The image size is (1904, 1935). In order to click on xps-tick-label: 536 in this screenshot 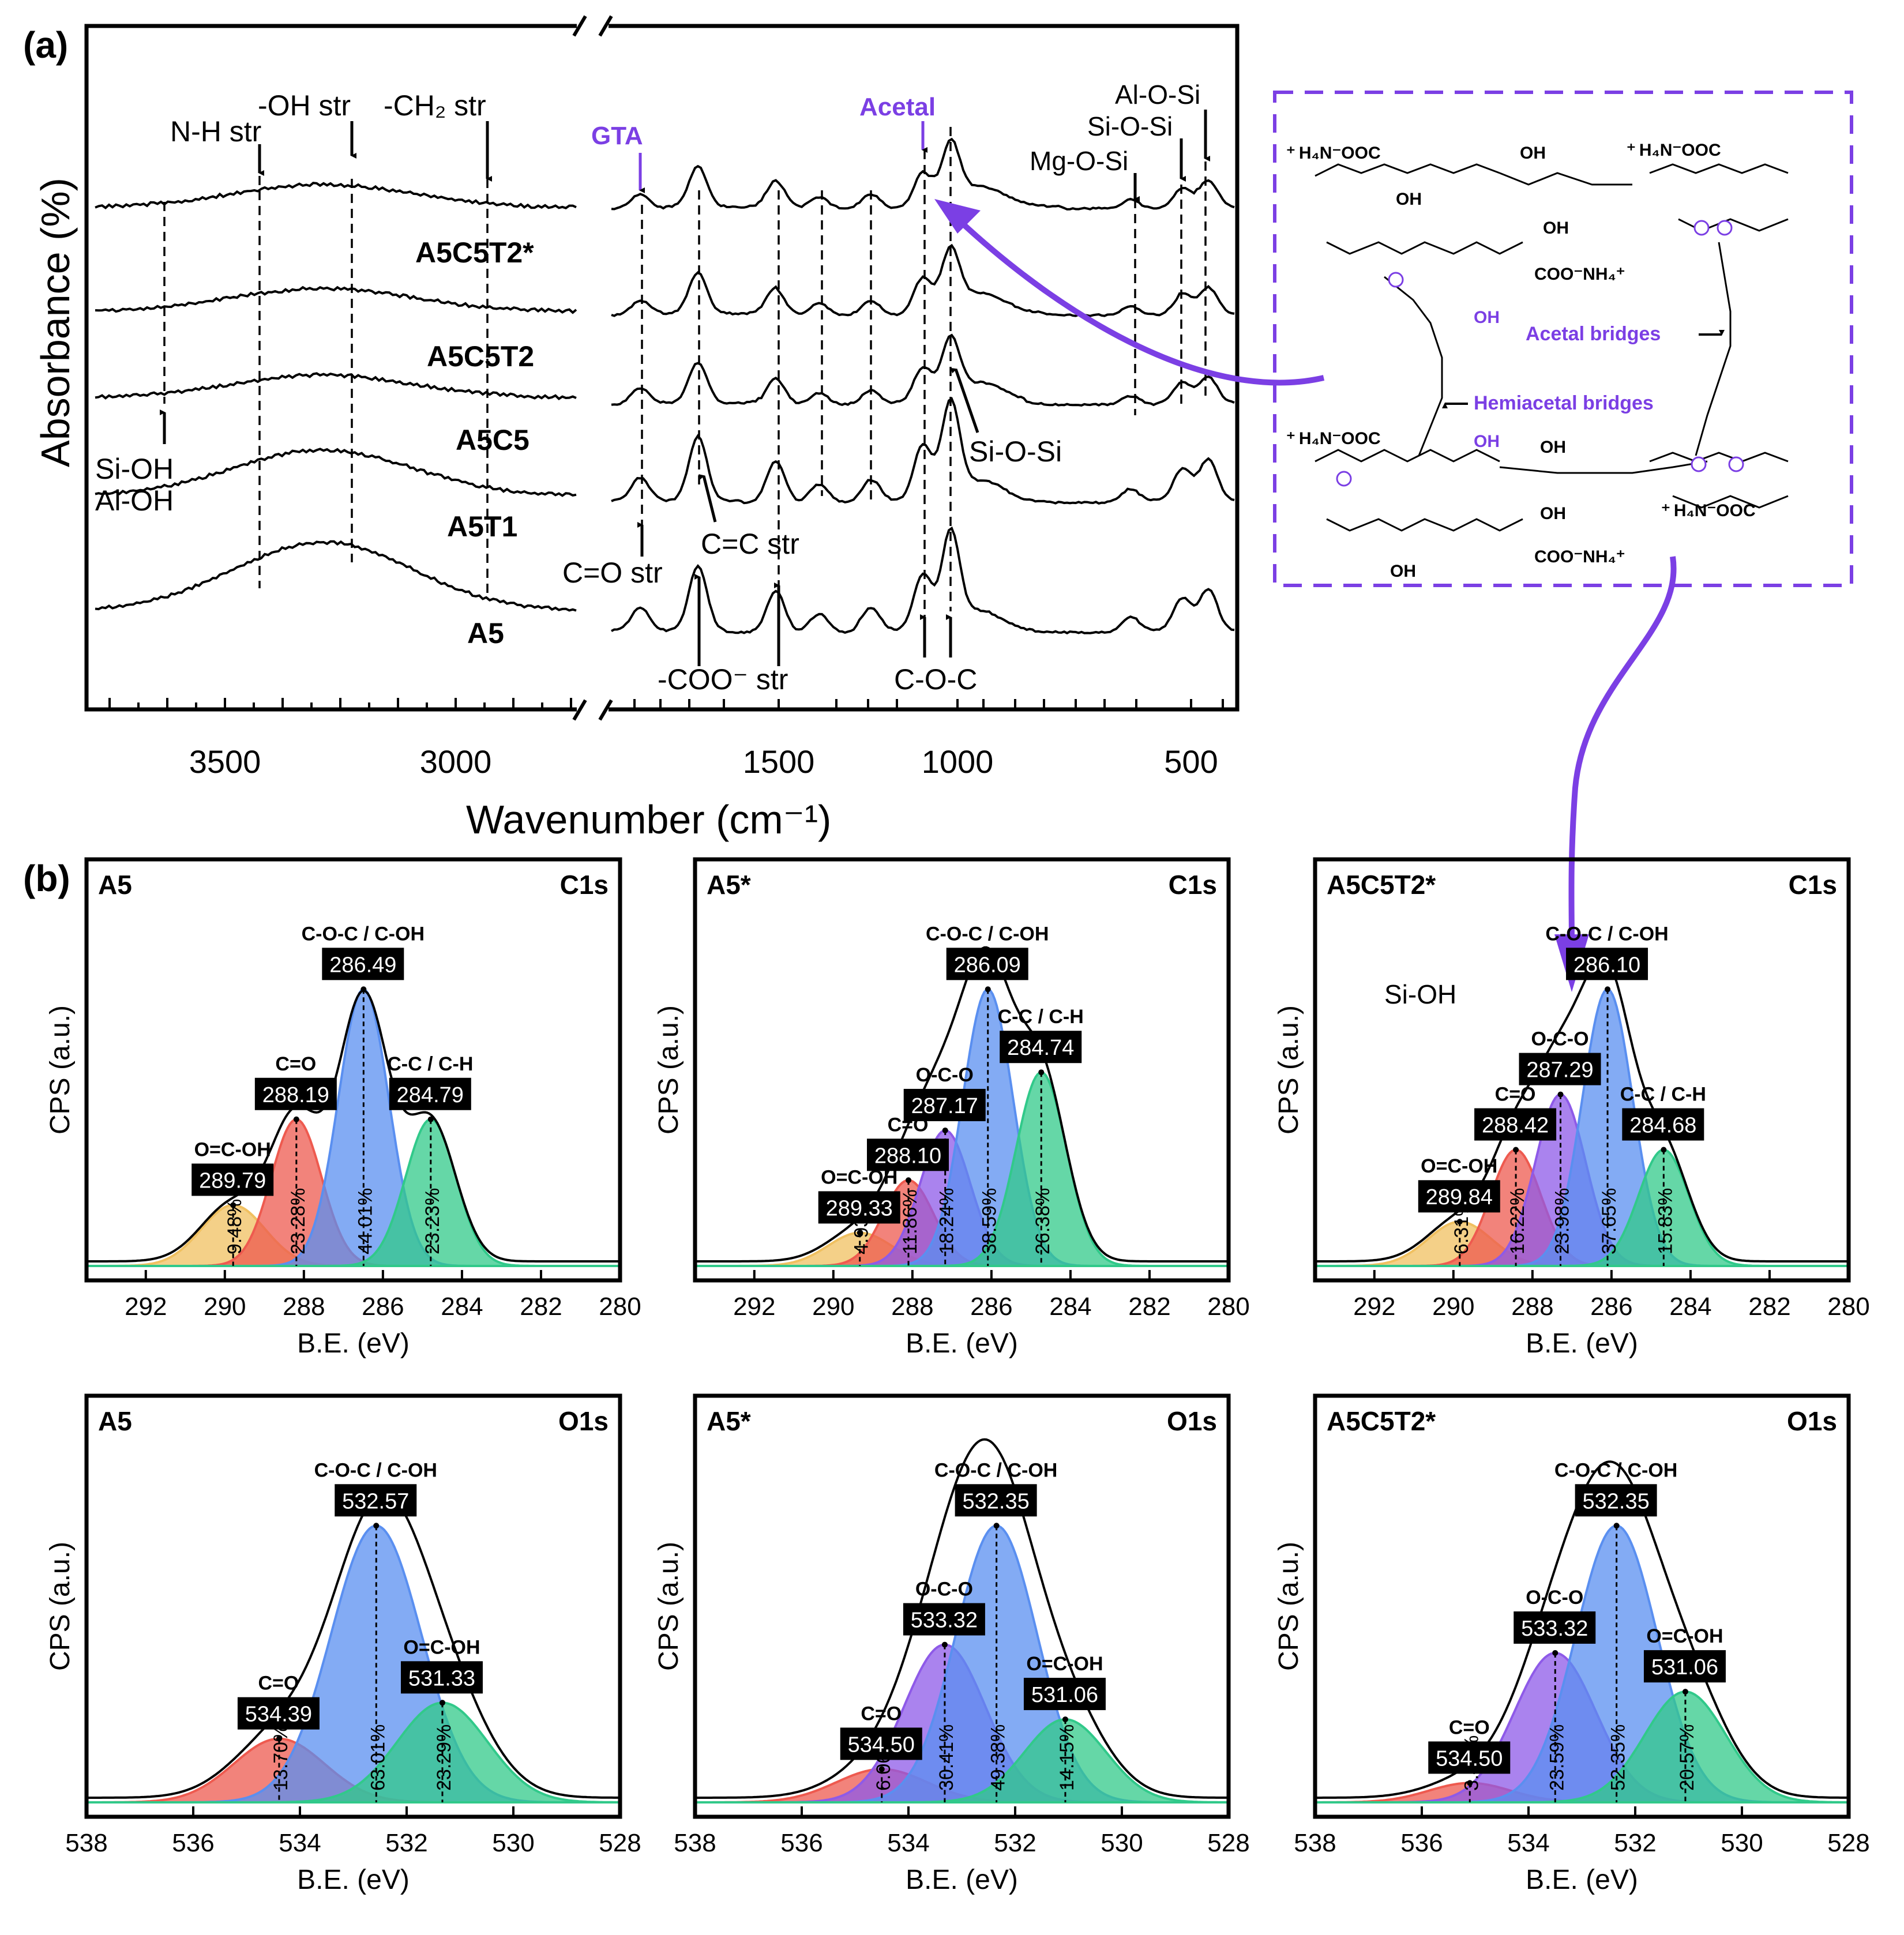, I will do `click(193, 1843)`.